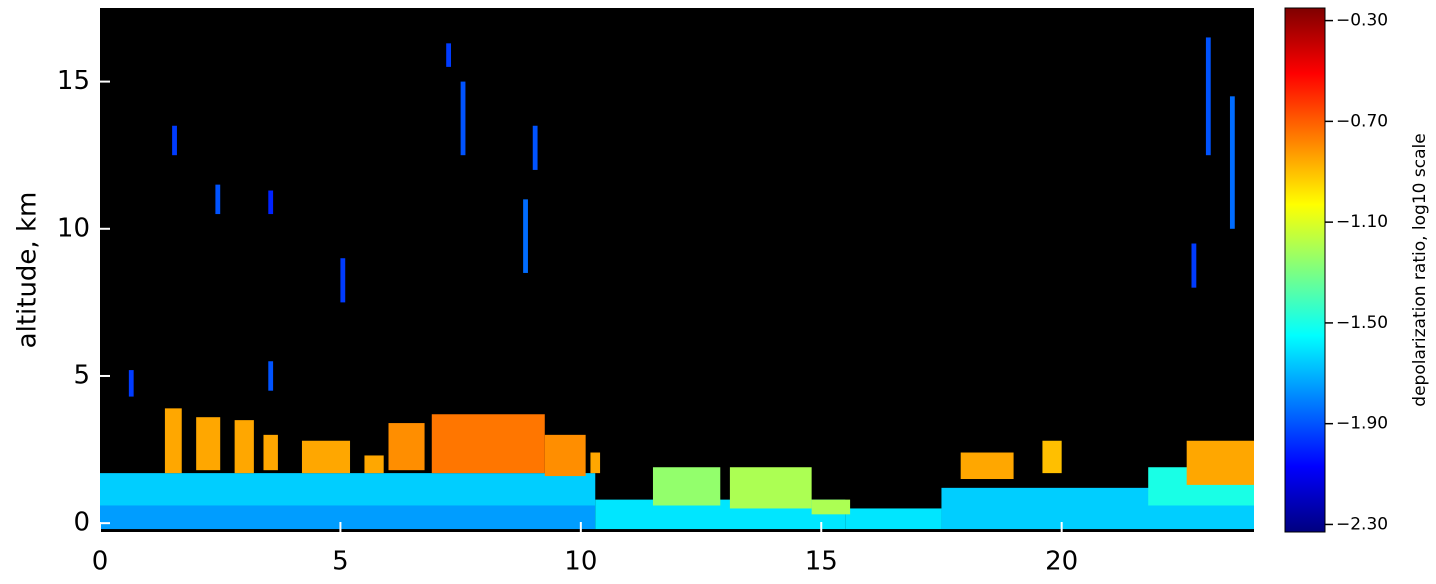 This screenshot has height=584, width=1436. What do you see at coordinates (1362, 424) in the screenshot?
I see `colorbar-tick-label: −1.90` at bounding box center [1362, 424].